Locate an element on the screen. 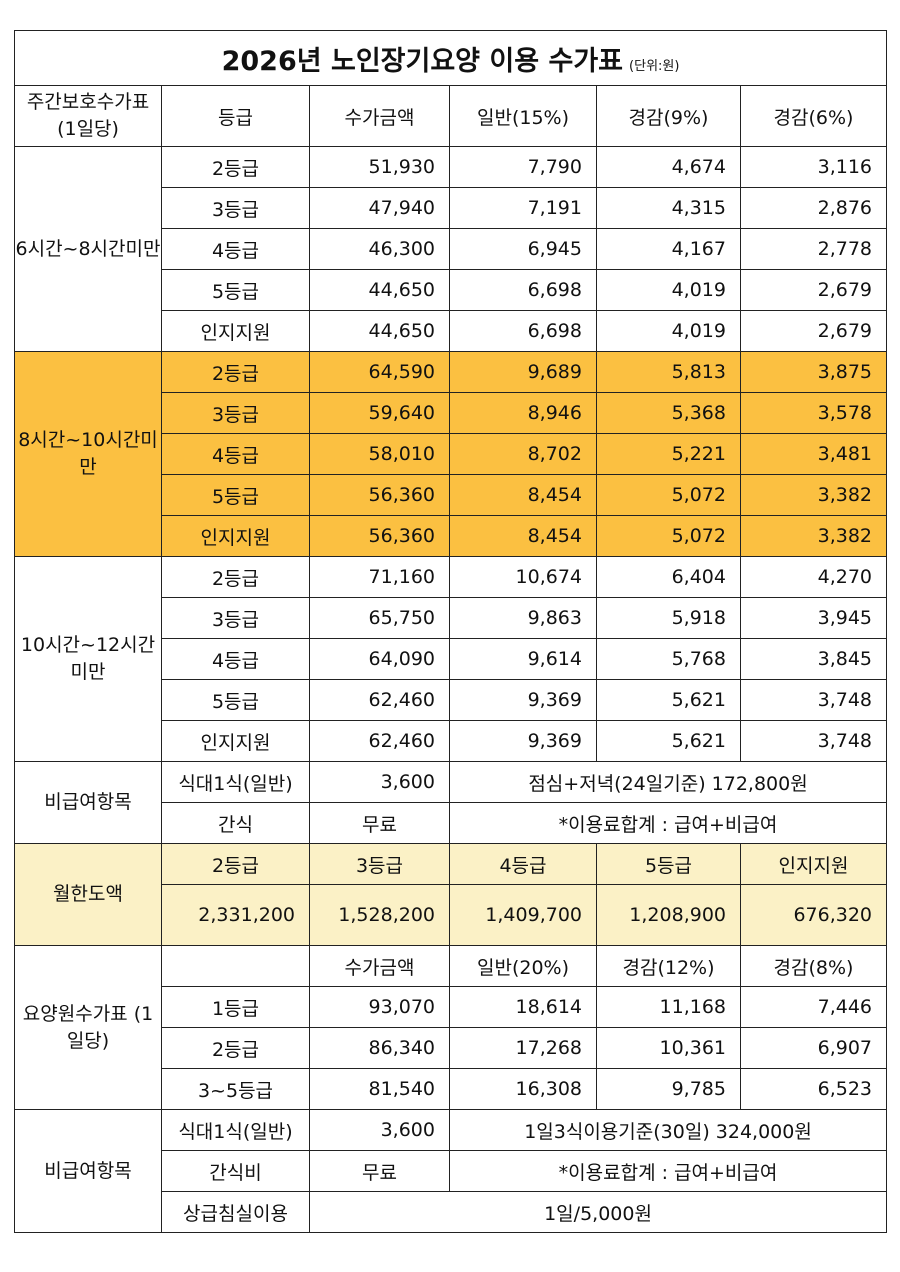 The width and height of the screenshot is (900, 1272). page-title: 2026년 노인장기요양 이용 수가표 is located at coordinates (422, 61).